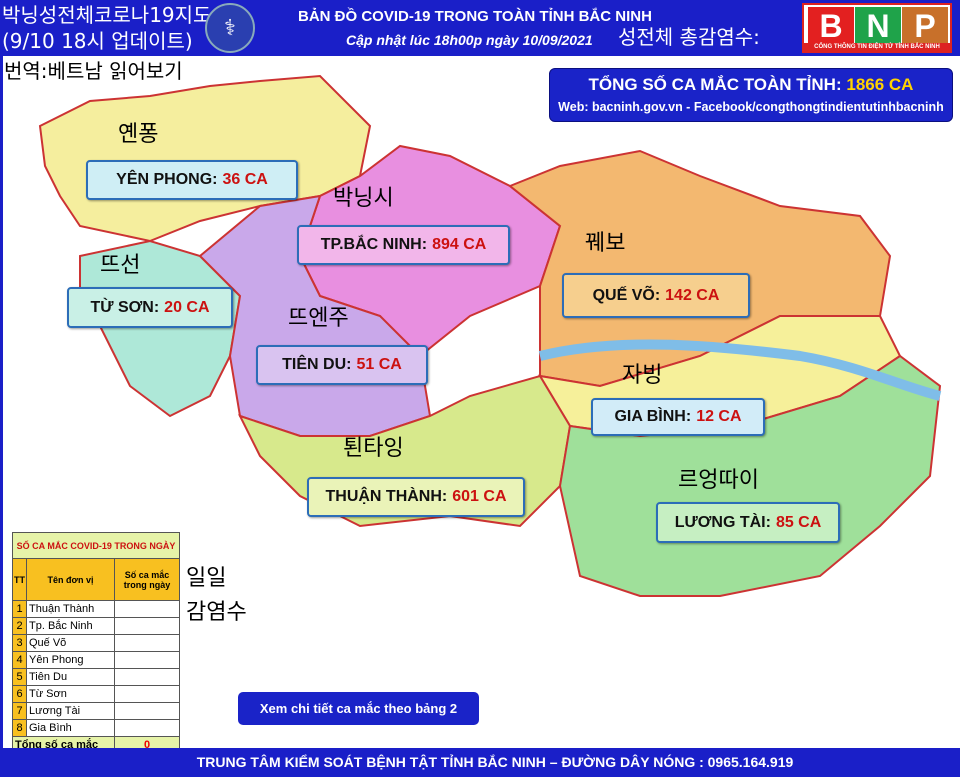 The height and width of the screenshot is (777, 960). I want to click on col-cases: Số ca mắc trong ngày, so click(147, 579).